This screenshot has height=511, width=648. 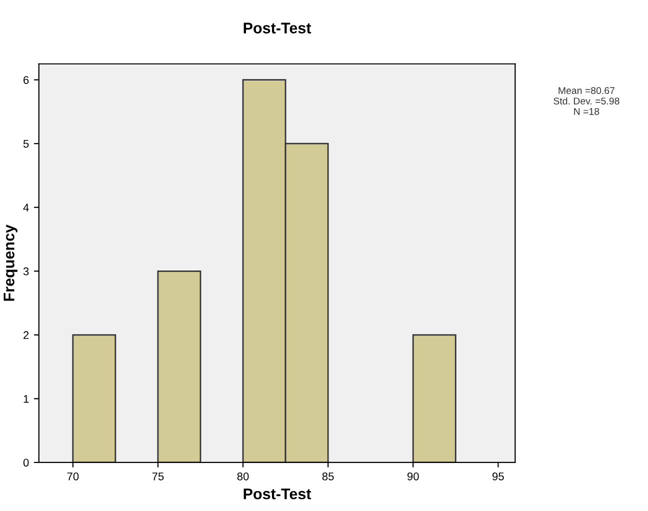 I want to click on x-axis-title: Post-Test, so click(x=278, y=494).